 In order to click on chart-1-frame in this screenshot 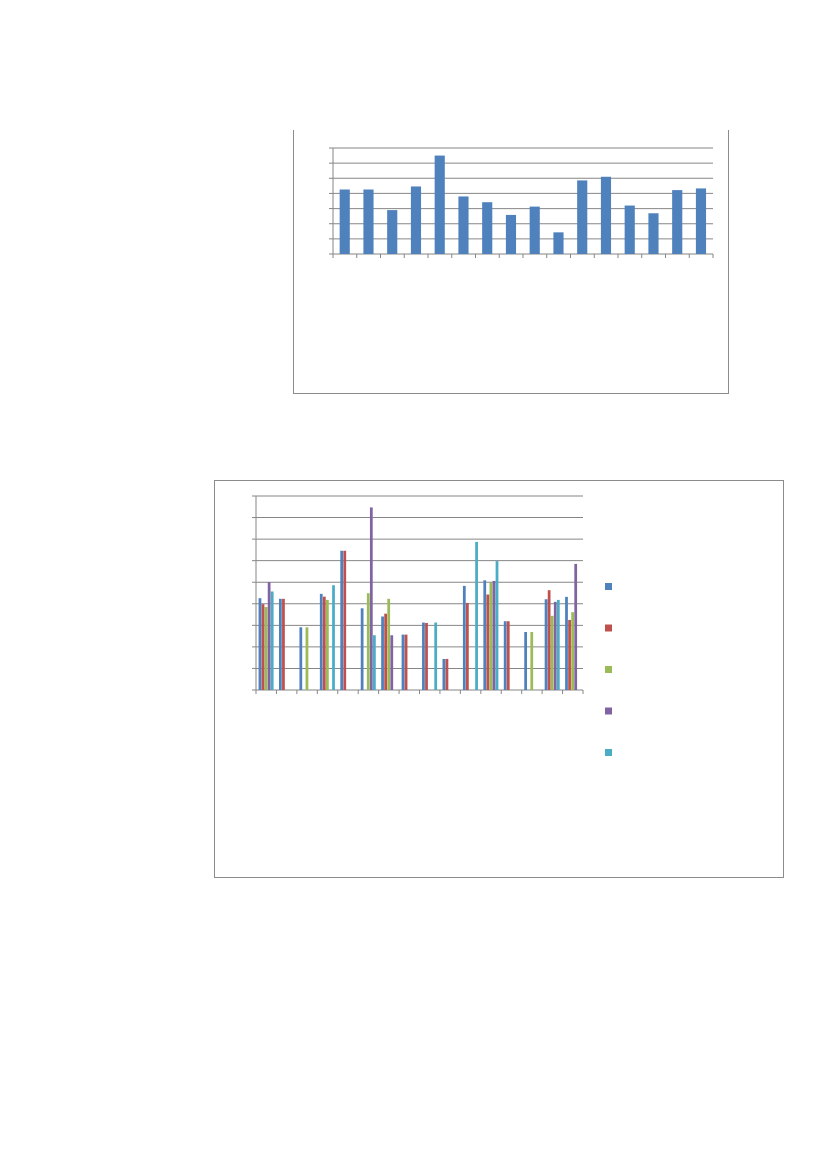, I will do `click(511, 262)`.